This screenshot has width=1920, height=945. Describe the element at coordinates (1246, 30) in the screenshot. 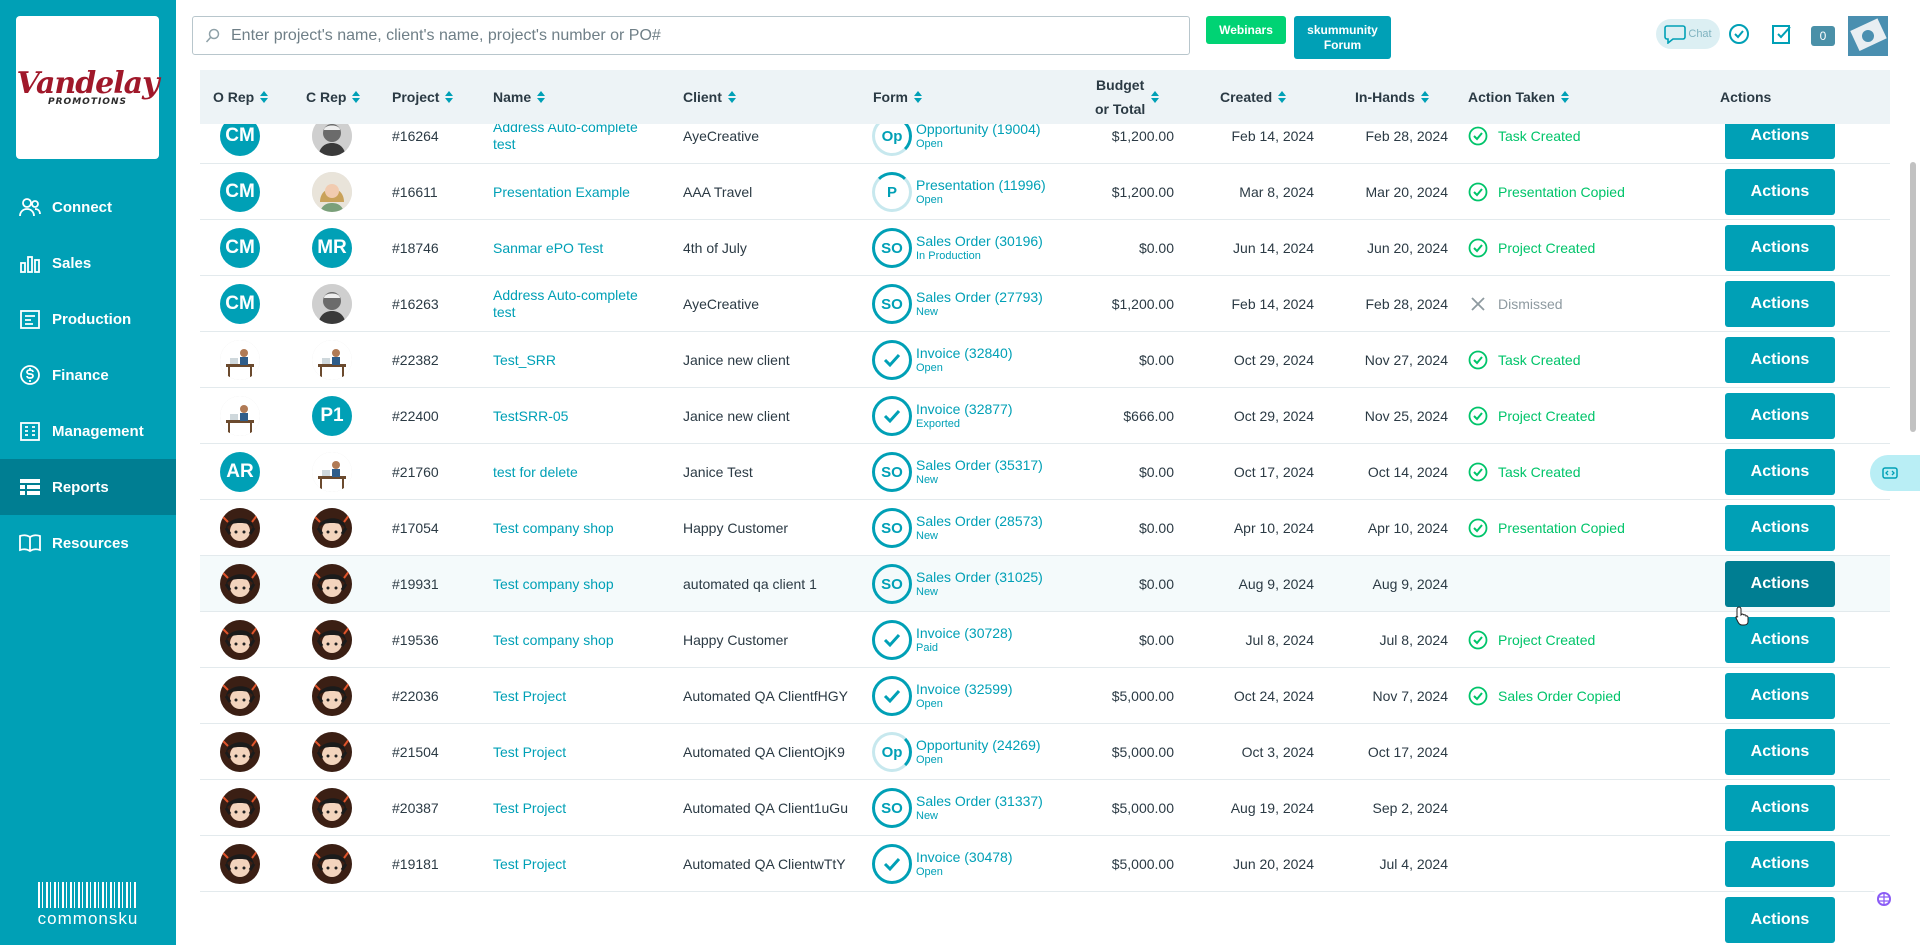

I see `webinars-button: Webinars` at that location.